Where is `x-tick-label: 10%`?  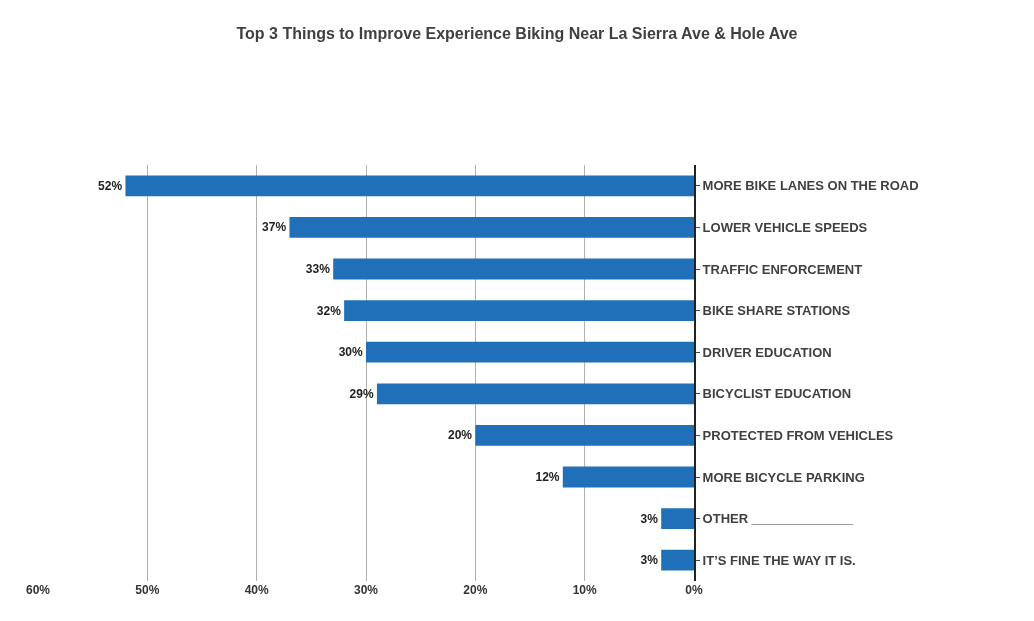
x-tick-label: 10% is located at coordinates (584, 590).